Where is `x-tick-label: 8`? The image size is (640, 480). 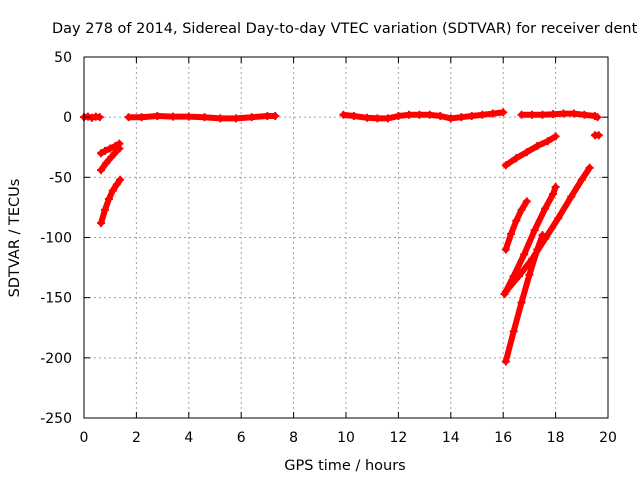 x-tick-label: 8 is located at coordinates (293, 438).